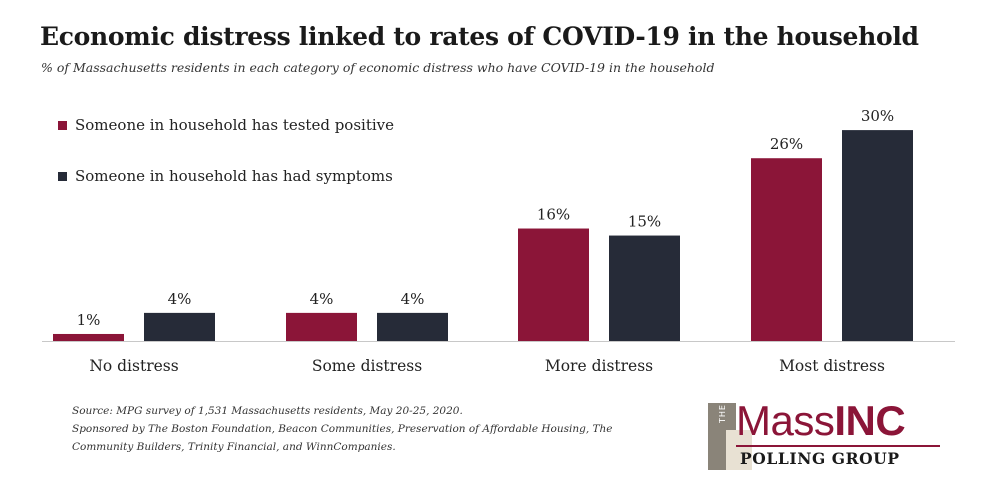  I want to click on legend-swatch-symptoms, so click(62, 176).